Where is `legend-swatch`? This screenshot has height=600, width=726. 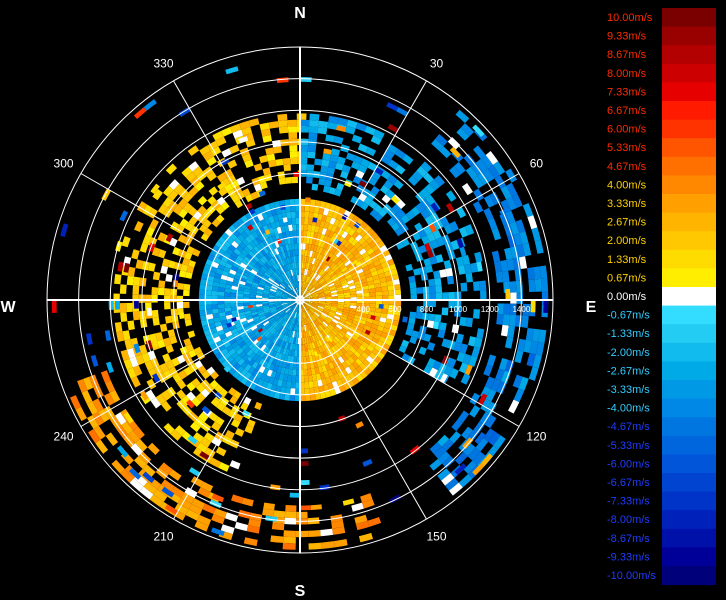
legend-swatch is located at coordinates (689, 166).